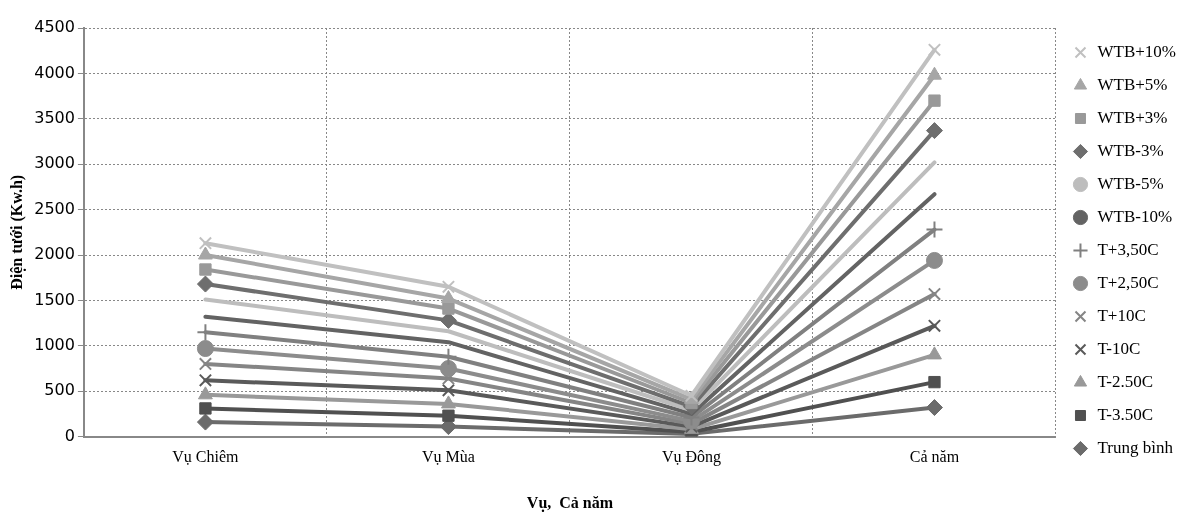  I want to click on legend-label: WTB+3%, so click(1132, 117).